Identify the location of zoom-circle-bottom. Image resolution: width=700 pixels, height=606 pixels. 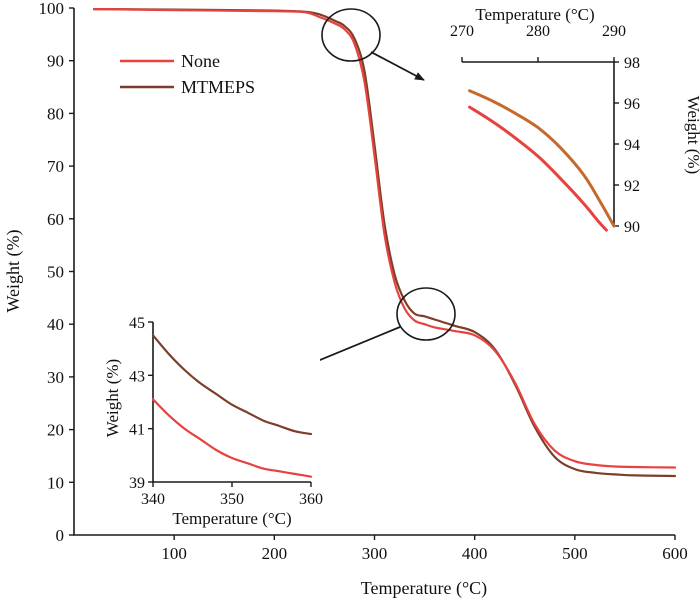
(426, 314).